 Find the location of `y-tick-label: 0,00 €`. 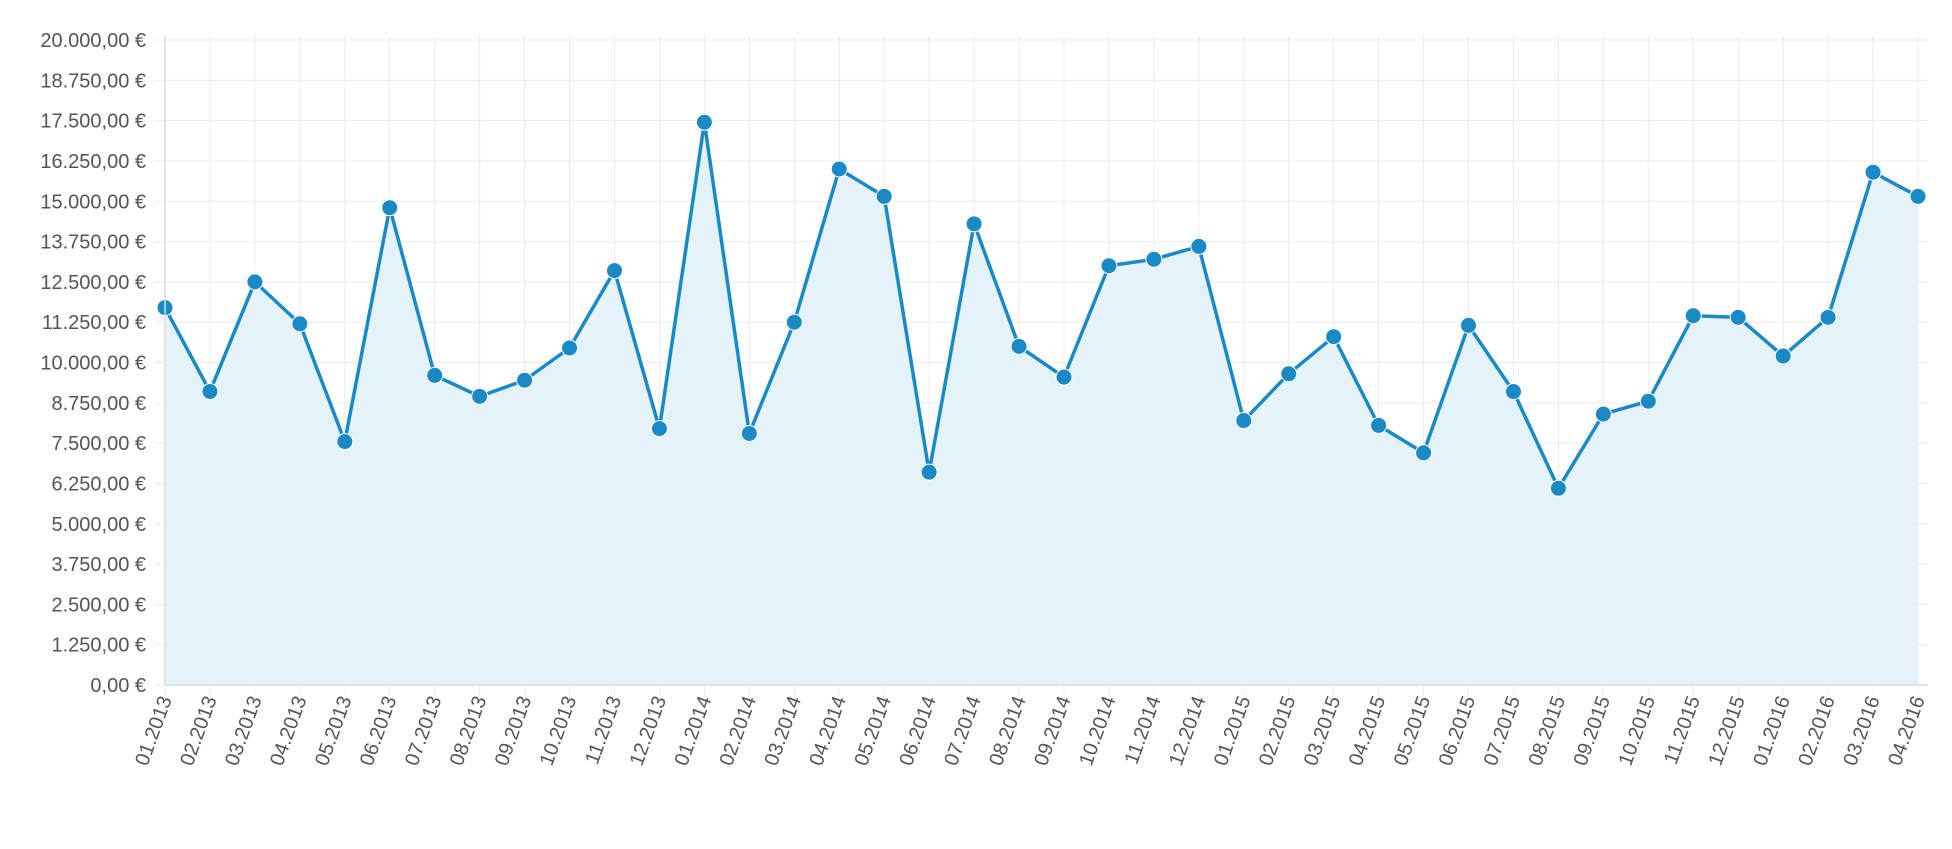

y-tick-label: 0,00 € is located at coordinates (118, 686).